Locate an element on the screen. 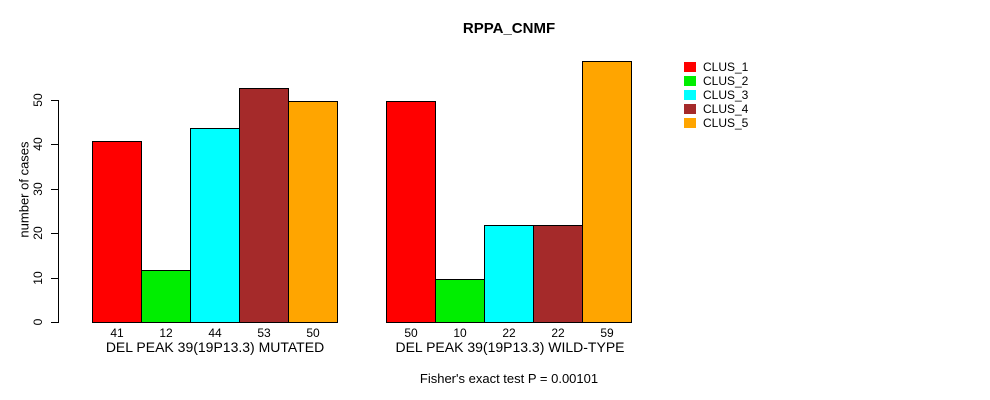 The width and height of the screenshot is (990, 400). group-label-mutated: DEL PEAK 39(19P13.3) MUTATED is located at coordinates (215, 347).